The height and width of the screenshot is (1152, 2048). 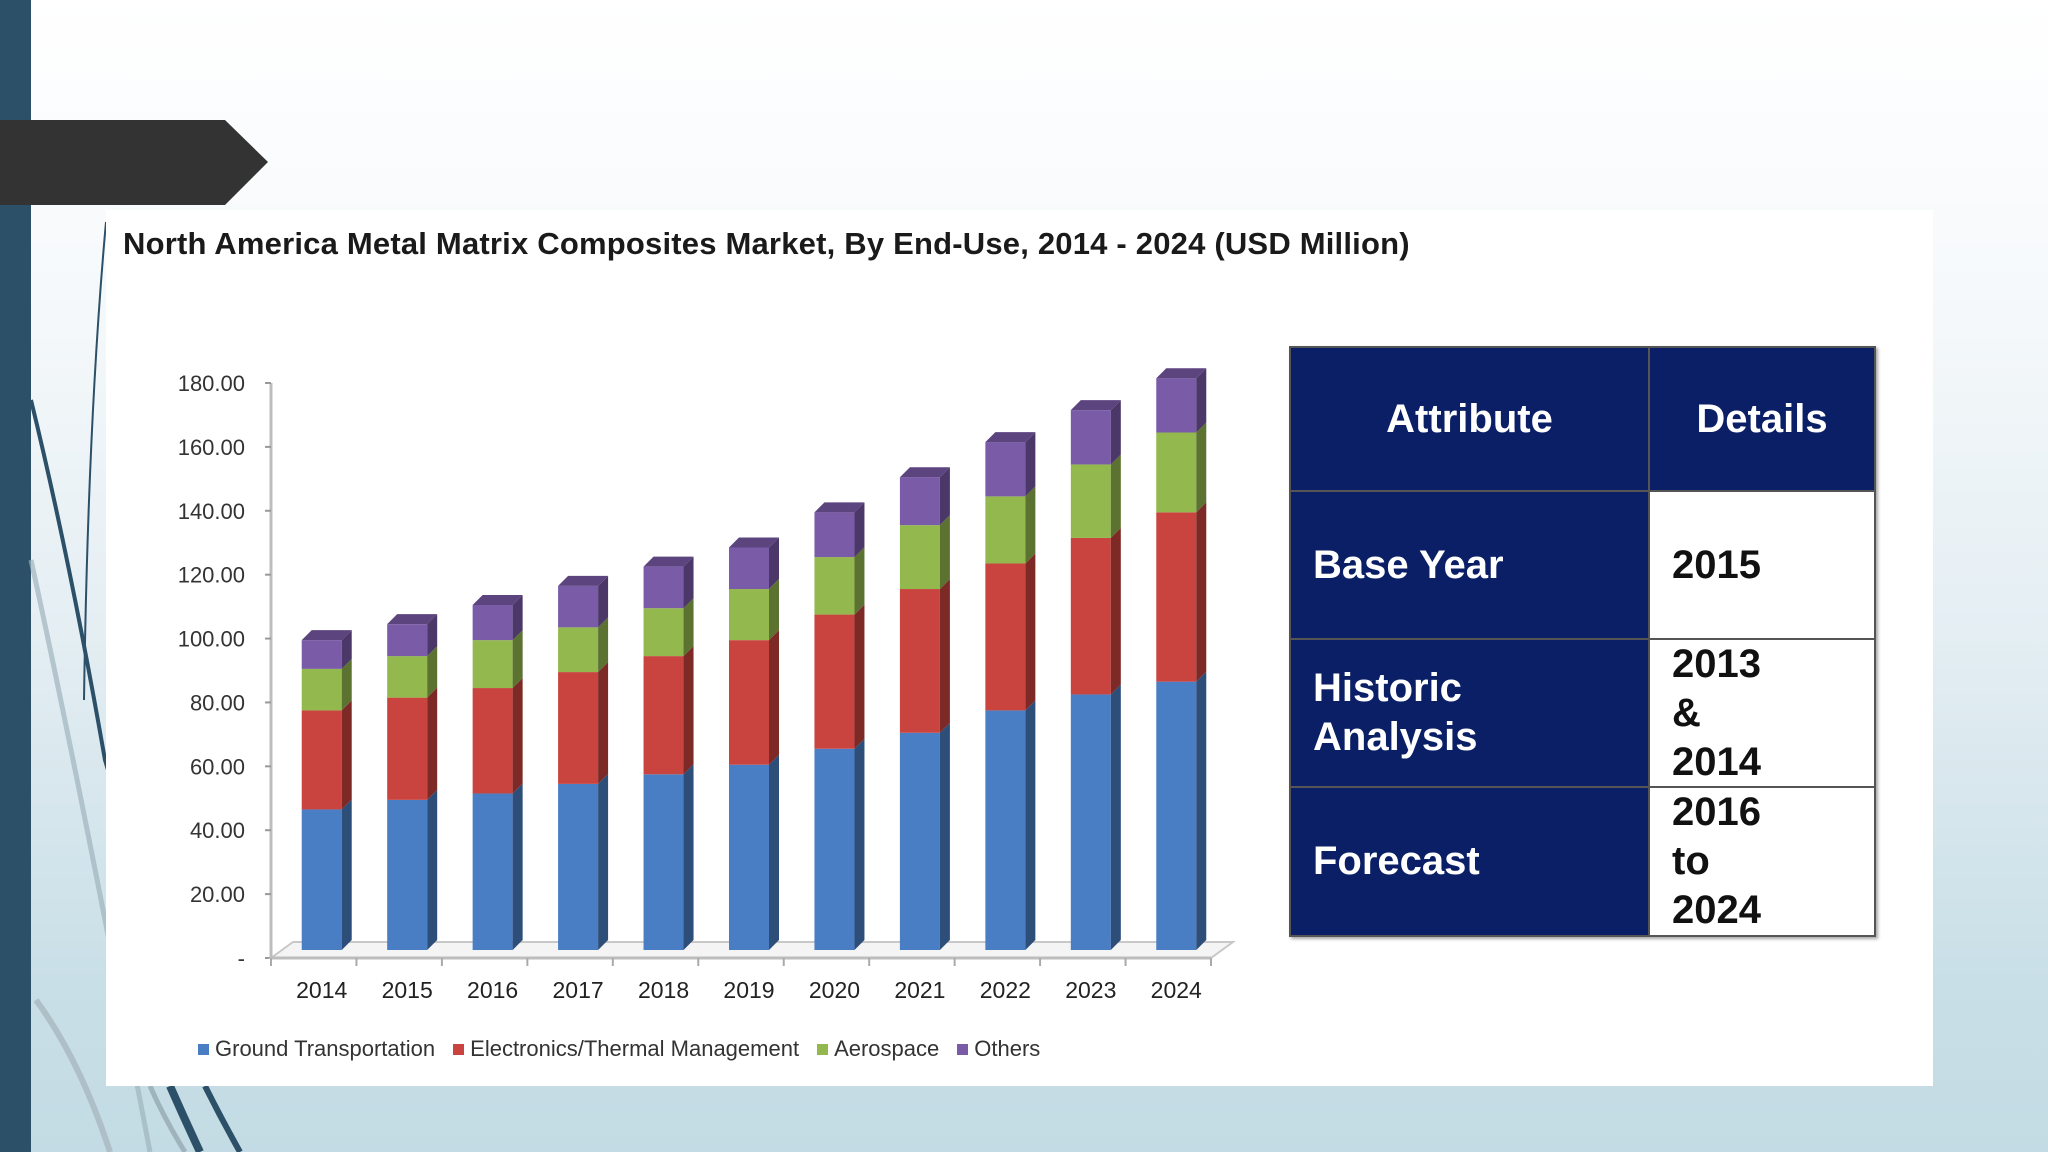 I want to click on legend-item: Ground Transportation, so click(x=316, y=1049).